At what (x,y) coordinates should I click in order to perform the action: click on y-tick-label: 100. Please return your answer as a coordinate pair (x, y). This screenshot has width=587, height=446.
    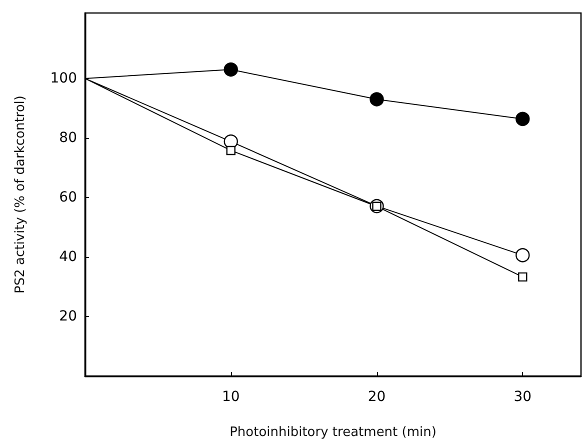
    Looking at the image, I should click on (63, 78).